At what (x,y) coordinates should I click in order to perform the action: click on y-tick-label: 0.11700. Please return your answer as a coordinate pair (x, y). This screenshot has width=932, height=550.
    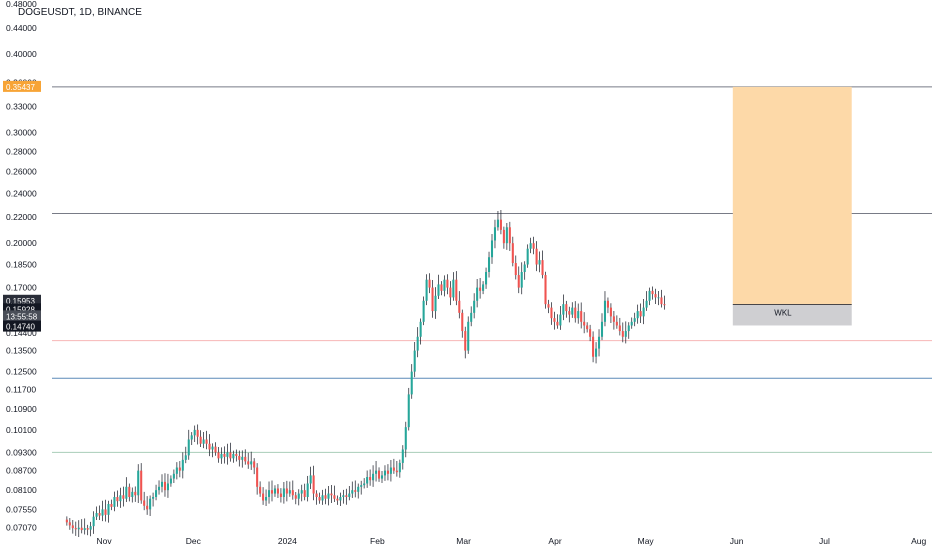
    Looking at the image, I should click on (21, 390).